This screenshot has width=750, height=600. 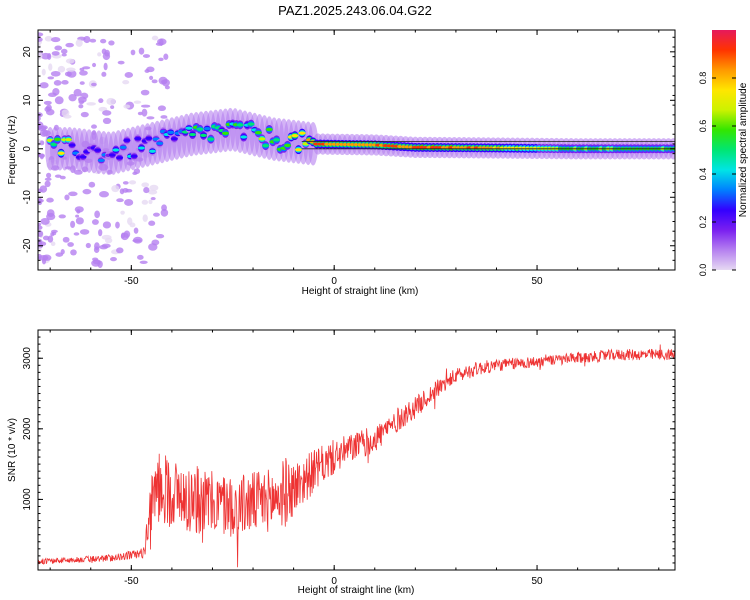 What do you see at coordinates (27, 100) in the screenshot?
I see `spectrogram-y-tick-label: 10` at bounding box center [27, 100].